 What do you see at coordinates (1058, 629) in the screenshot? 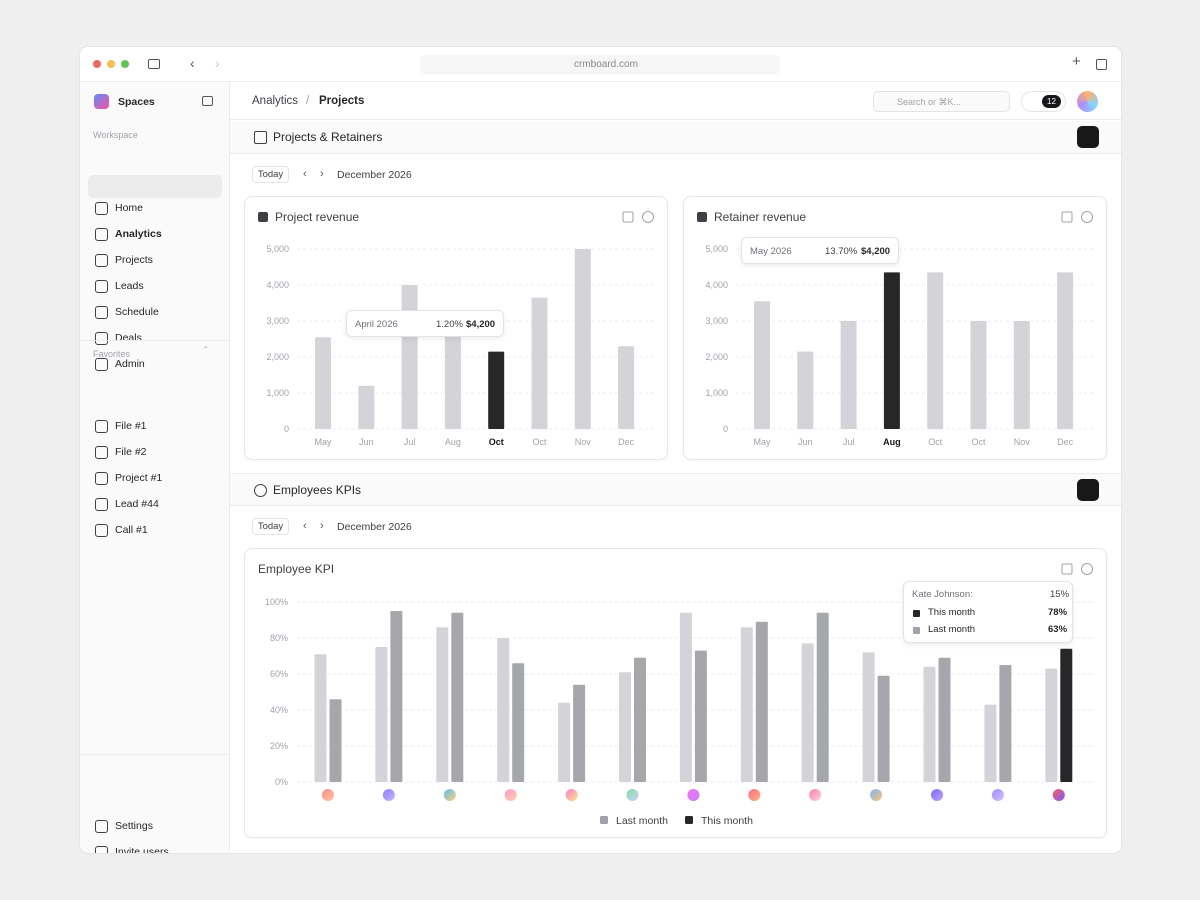
I see `tooltip-row-value: 63%` at bounding box center [1058, 629].